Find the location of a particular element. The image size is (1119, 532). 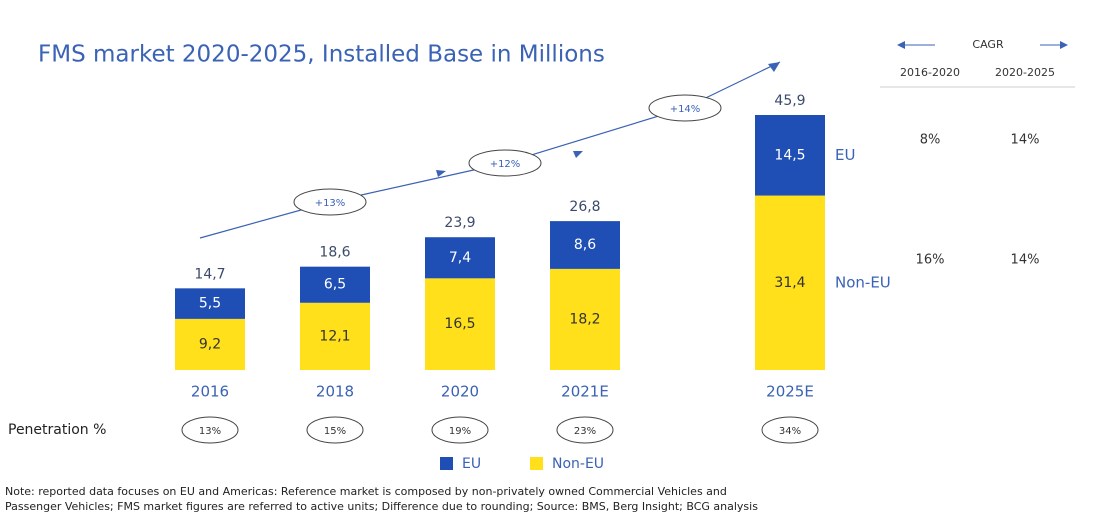

total-label: 23,9 is located at coordinates (459, 223).